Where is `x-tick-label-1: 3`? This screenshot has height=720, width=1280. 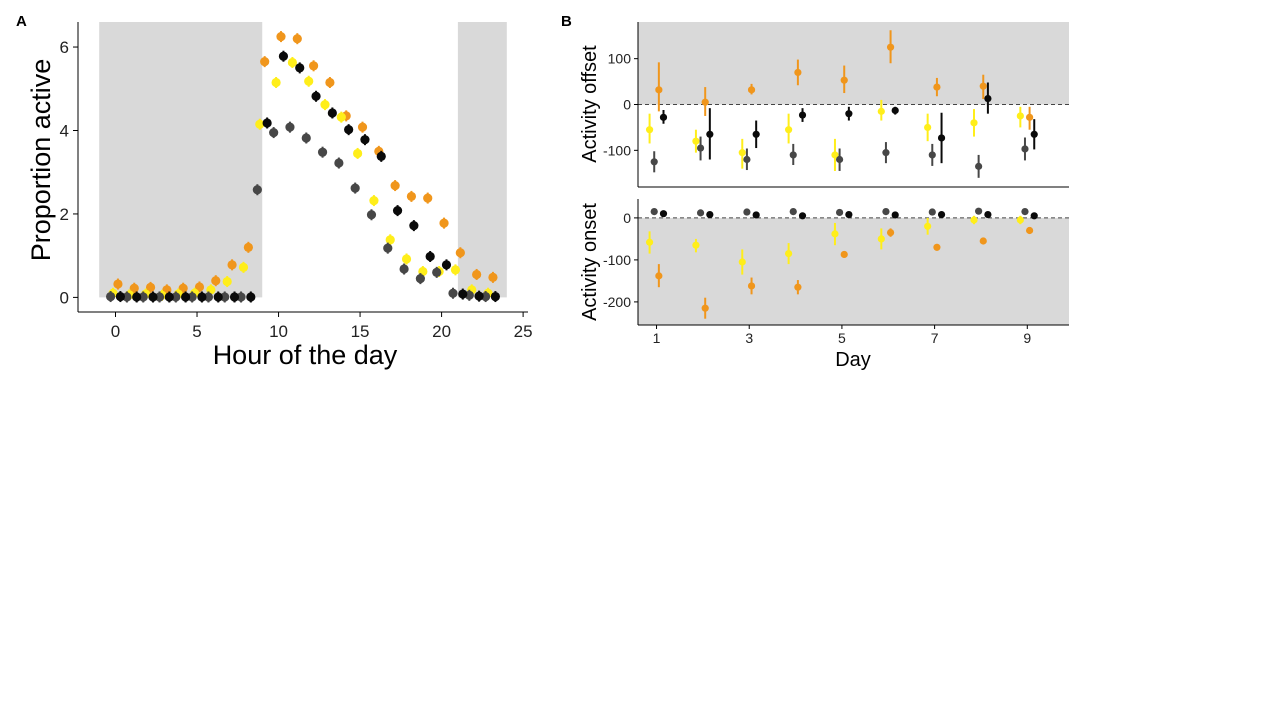
x-tick-label-1: 3 is located at coordinates (749, 338).